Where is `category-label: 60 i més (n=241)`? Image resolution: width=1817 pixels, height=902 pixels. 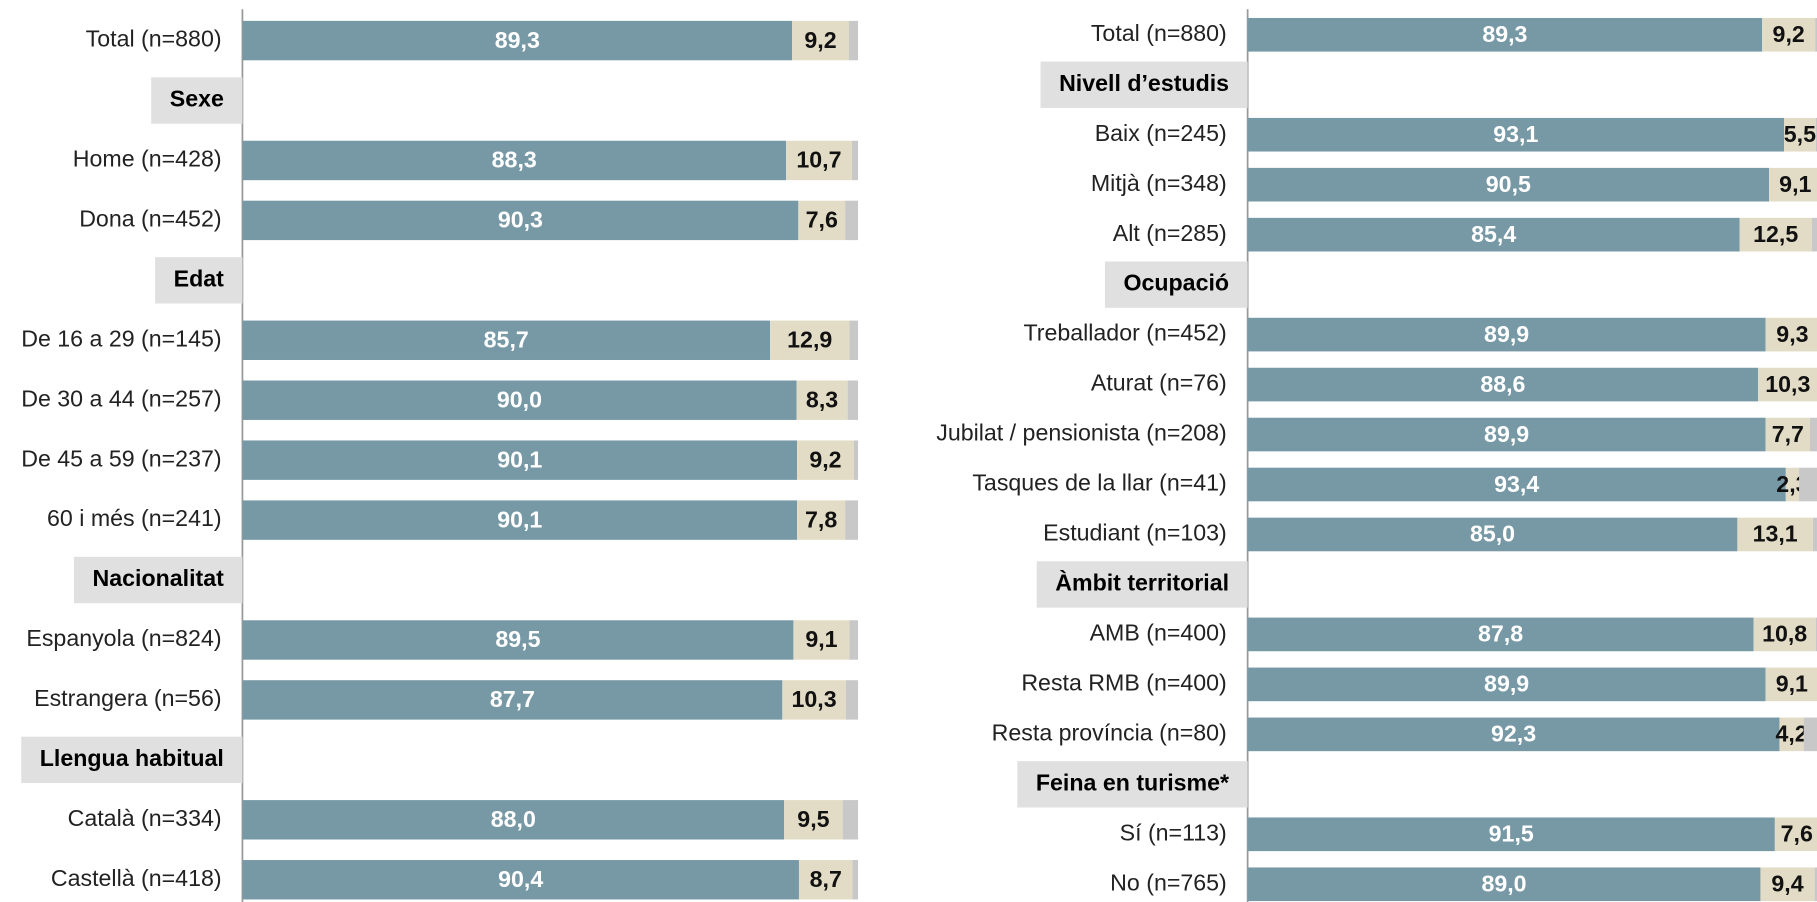 category-label: 60 i més (n=241) is located at coordinates (134, 518).